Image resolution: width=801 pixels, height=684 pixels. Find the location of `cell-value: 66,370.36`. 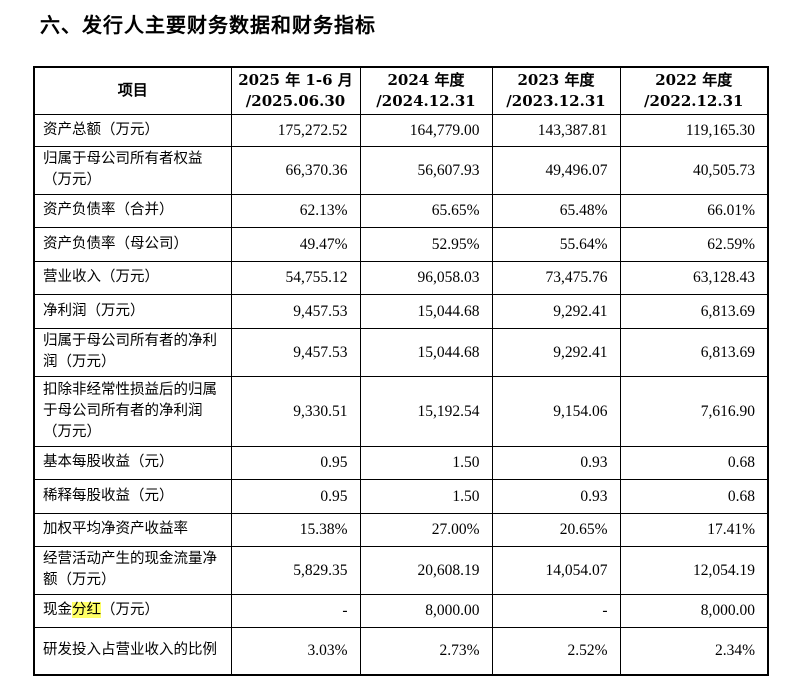

cell-value: 66,370.36 is located at coordinates (295, 170).